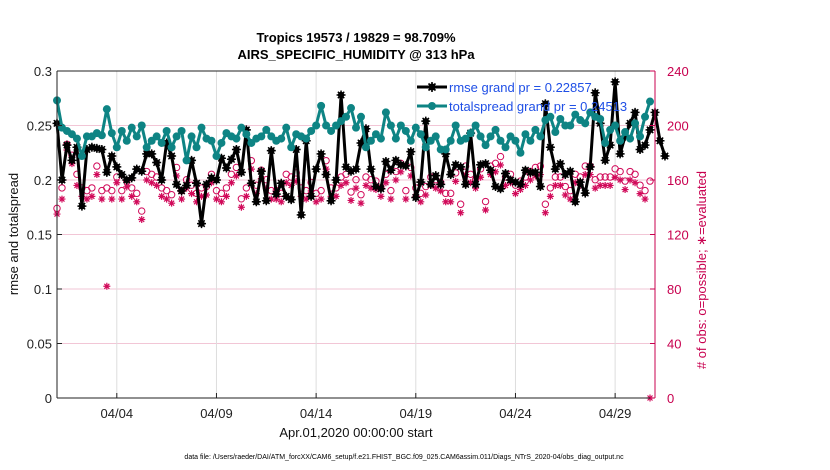 The height and width of the screenshot is (470, 830). I want to click on x-tick-label: 04/09, so click(216, 413).